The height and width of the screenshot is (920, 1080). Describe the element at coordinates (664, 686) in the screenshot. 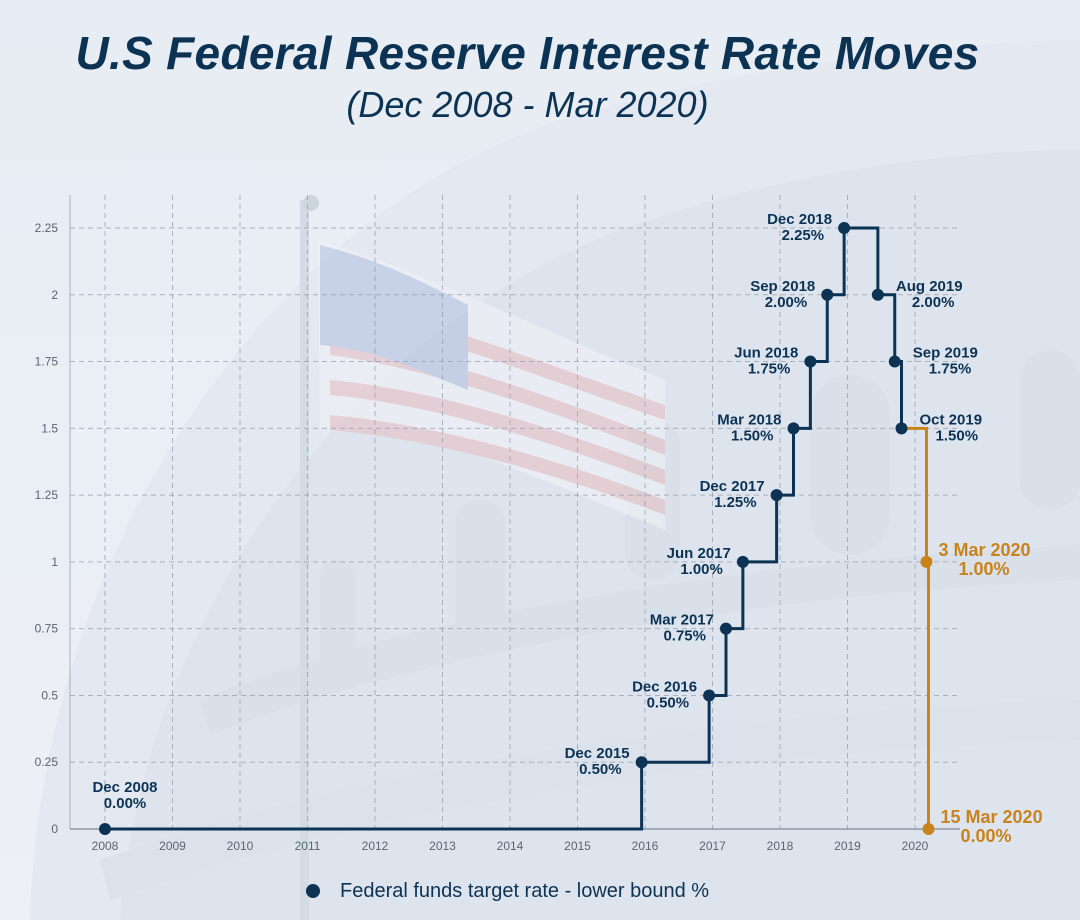

I see `point-date-label: Dec 2016` at that location.